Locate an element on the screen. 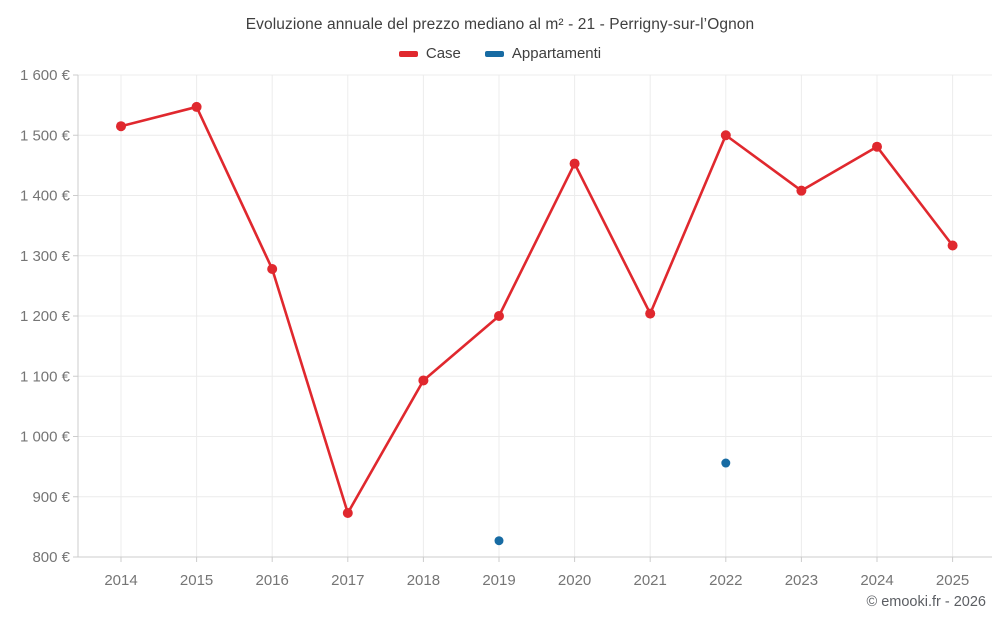 The image size is (1000, 625). legend-label-appartamenti: Appartamenti is located at coordinates (556, 53).